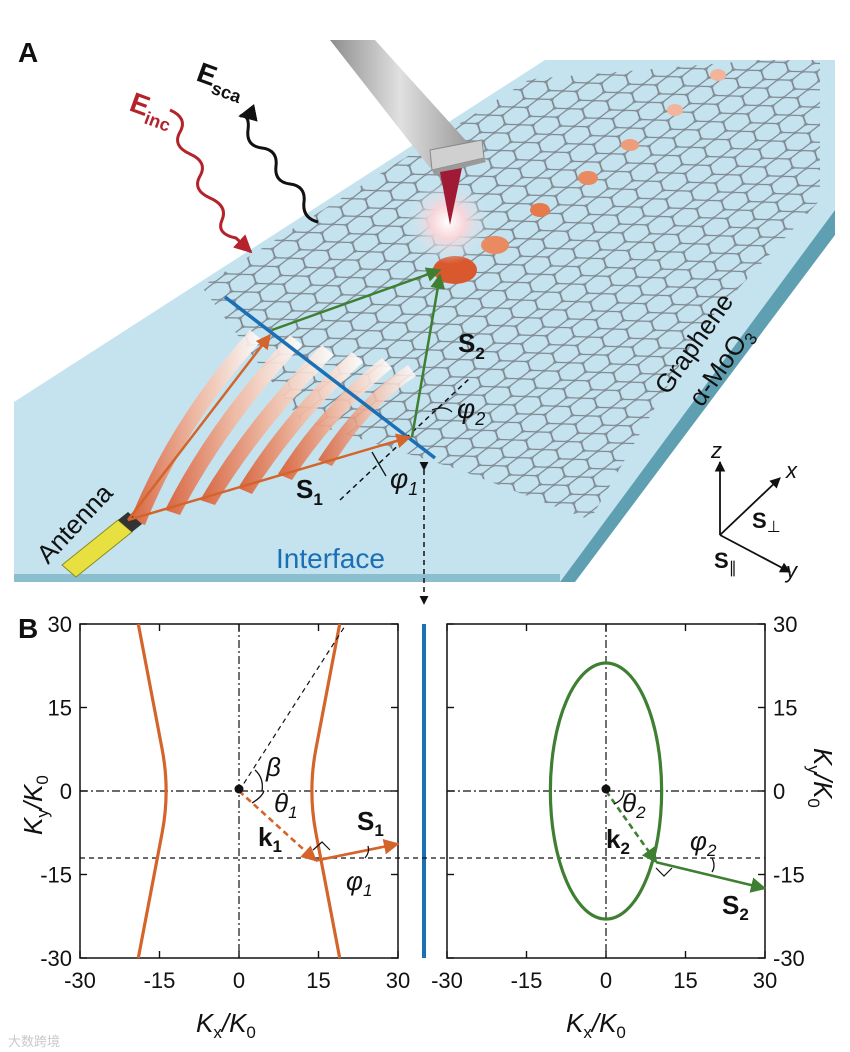  Describe the element at coordinates (618, 841) in the screenshot. I see `k2-label: k2` at that location.